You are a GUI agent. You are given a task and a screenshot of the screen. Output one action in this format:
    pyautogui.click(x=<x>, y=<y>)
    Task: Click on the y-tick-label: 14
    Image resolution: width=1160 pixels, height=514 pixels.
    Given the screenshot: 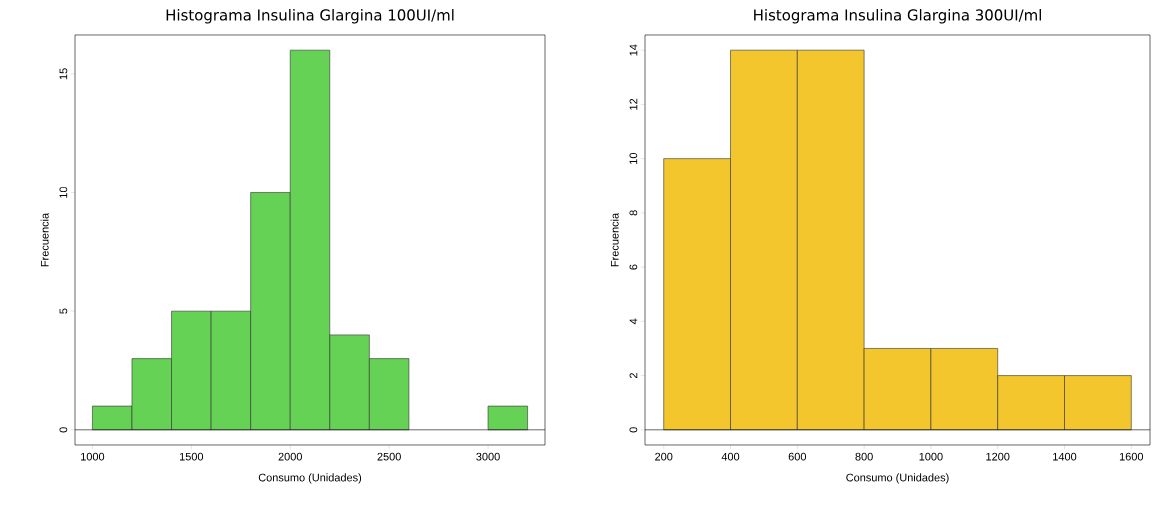 What is the action you would take?
    pyautogui.click(x=633, y=50)
    